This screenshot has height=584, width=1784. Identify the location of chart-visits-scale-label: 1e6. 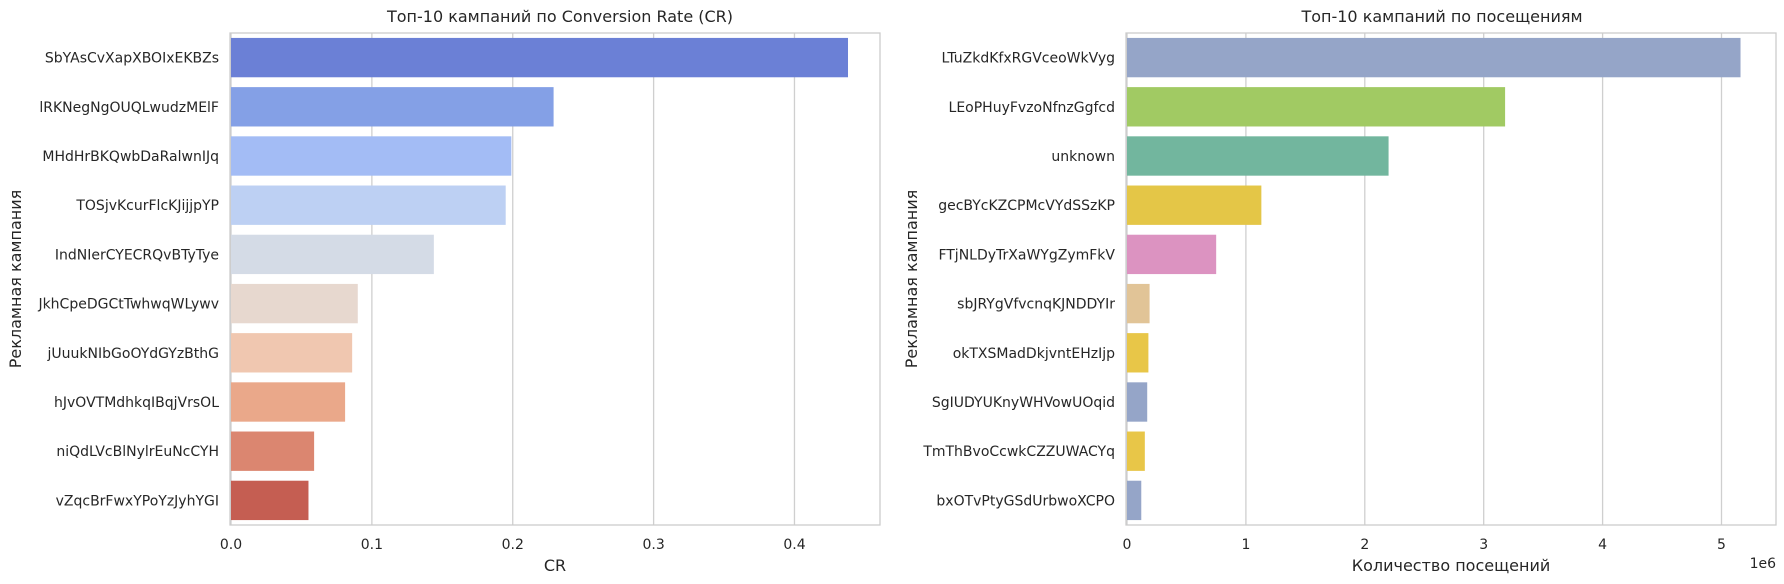
(1763, 564).